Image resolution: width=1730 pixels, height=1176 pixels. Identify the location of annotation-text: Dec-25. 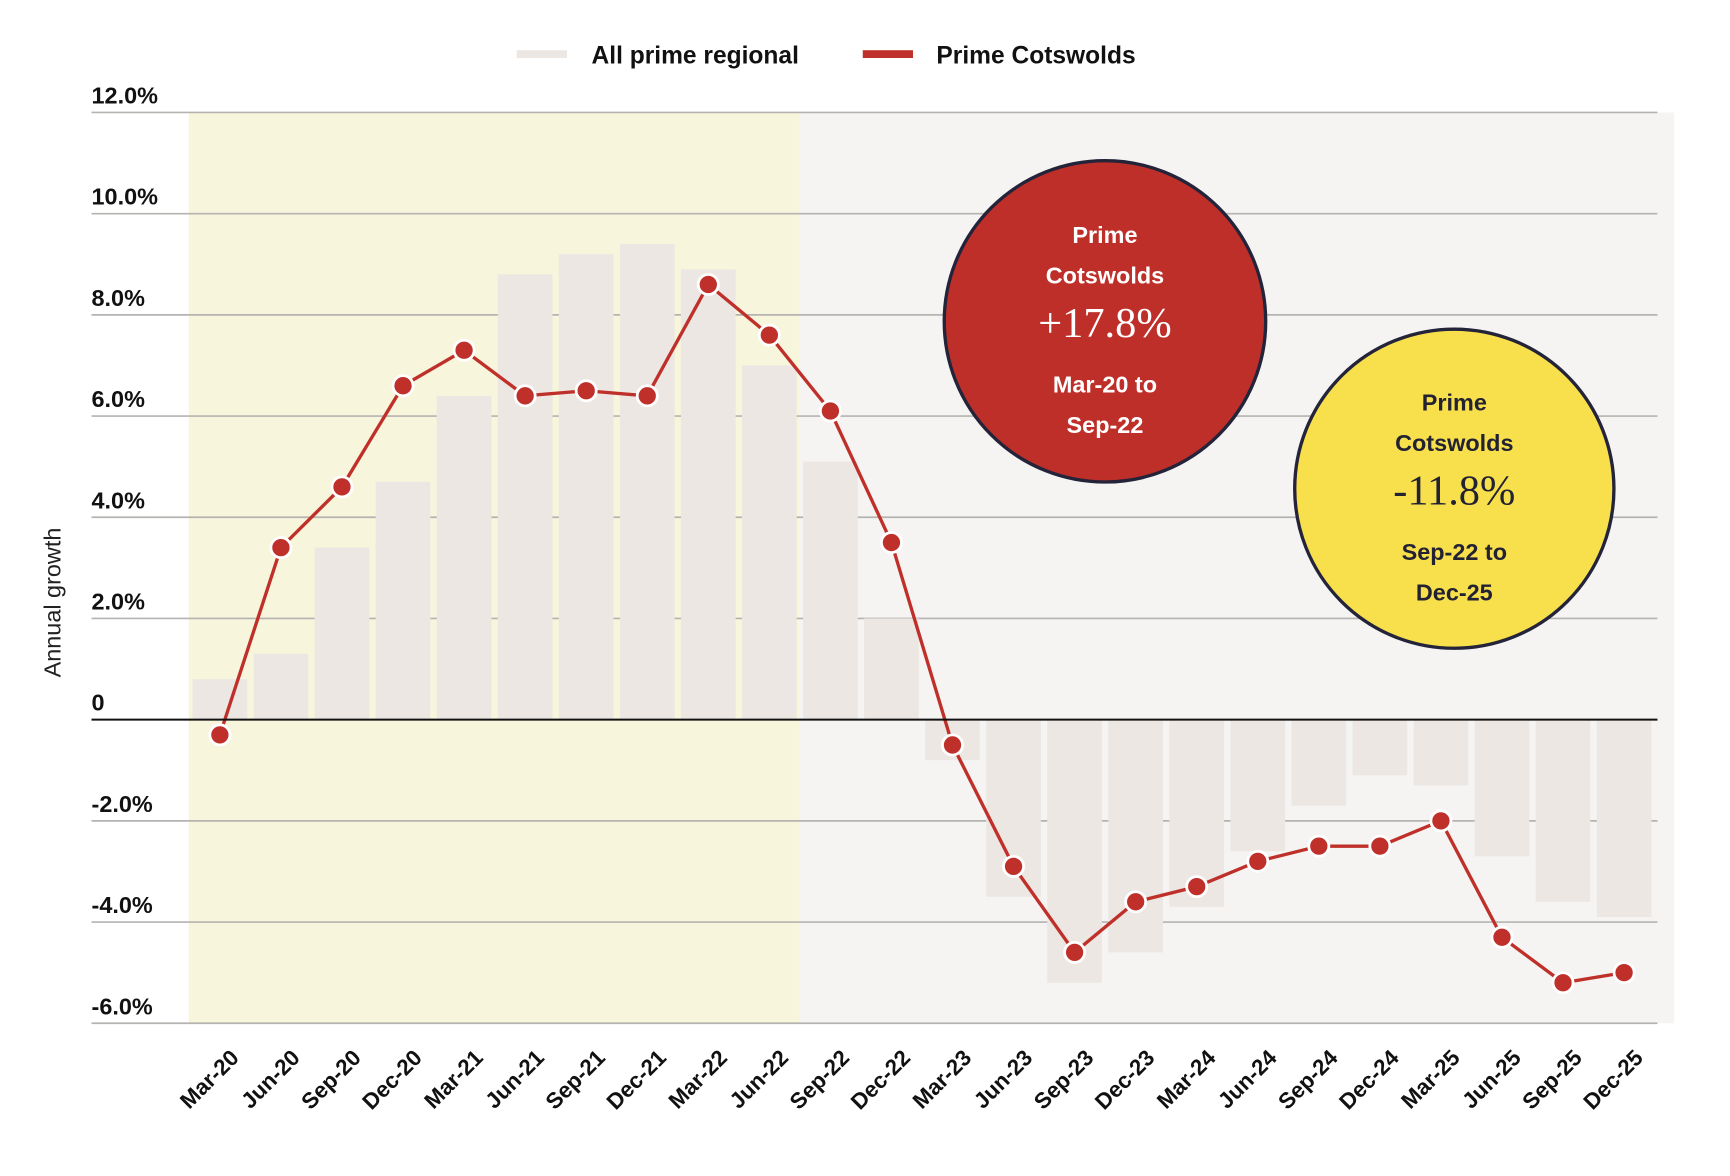
(1454, 592).